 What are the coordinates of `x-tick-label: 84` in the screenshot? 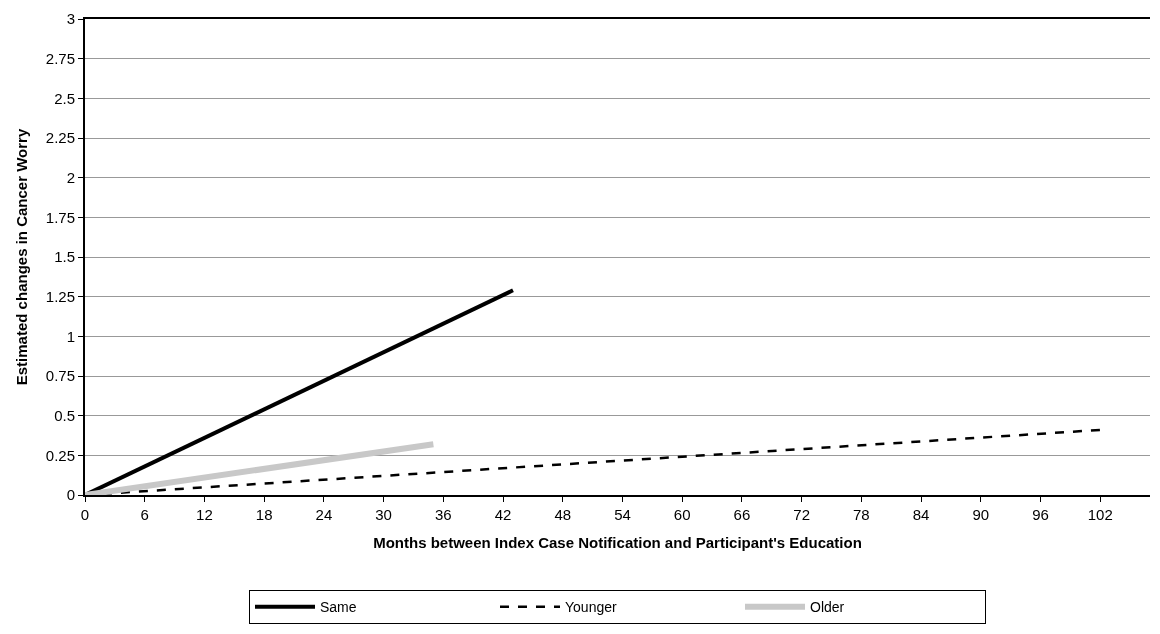 It's located at (921, 514).